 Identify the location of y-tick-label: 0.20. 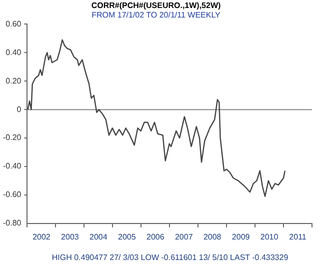
(14, 81).